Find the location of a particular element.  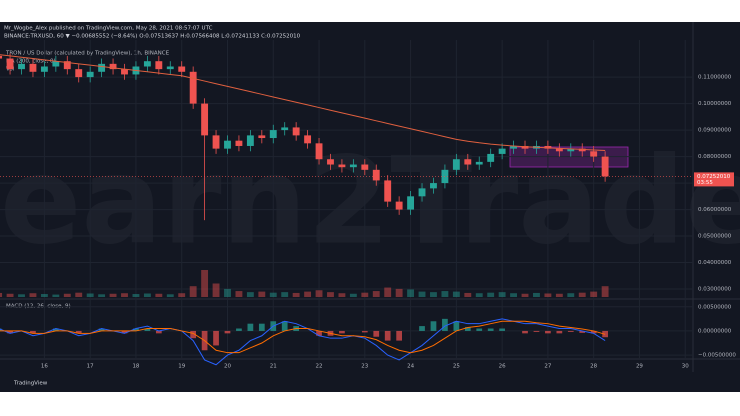

footer: TradingView is located at coordinates (30, 384).